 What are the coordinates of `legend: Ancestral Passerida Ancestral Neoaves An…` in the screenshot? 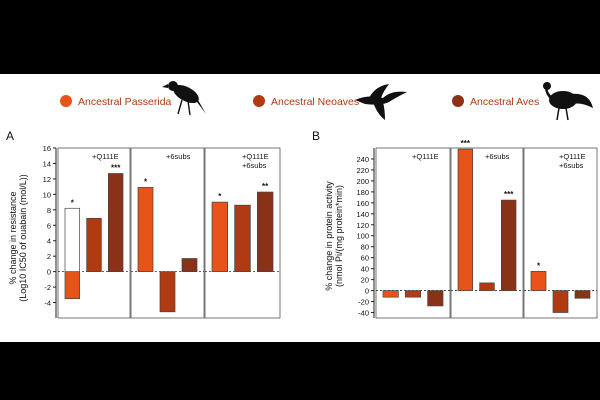 It's located at (326, 101).